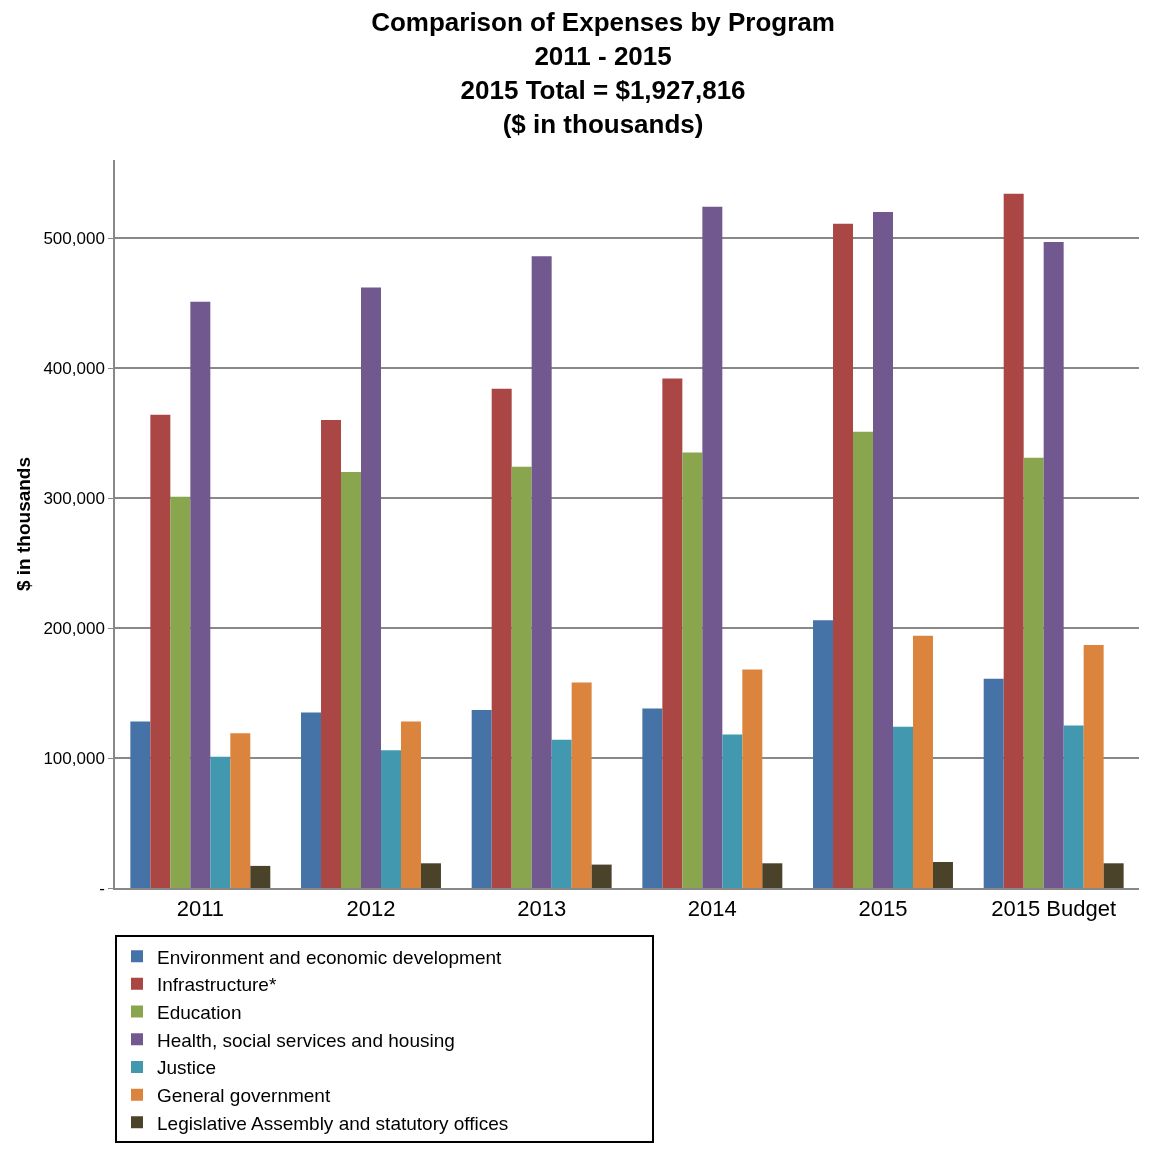 The height and width of the screenshot is (1155, 1171). I want to click on legend-label: Infrastructure*, so click(217, 985).